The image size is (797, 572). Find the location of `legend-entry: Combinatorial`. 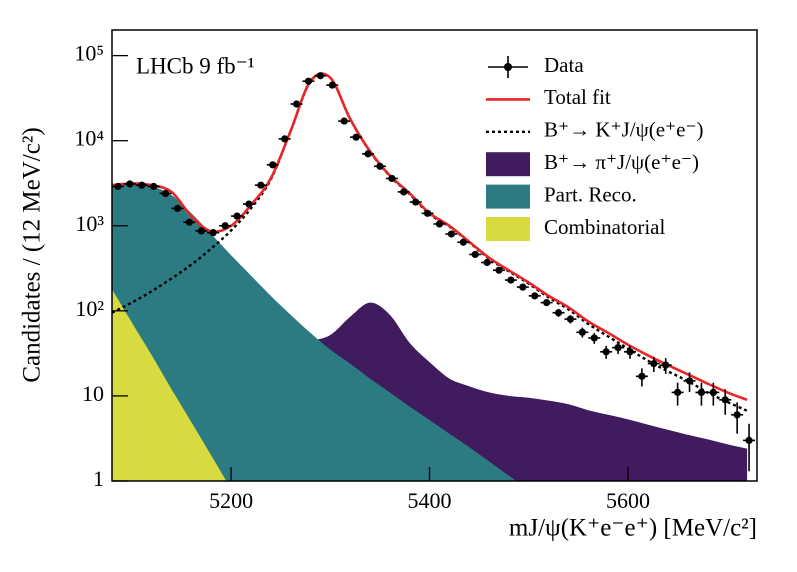

legend-entry: Combinatorial is located at coordinates (575, 228).